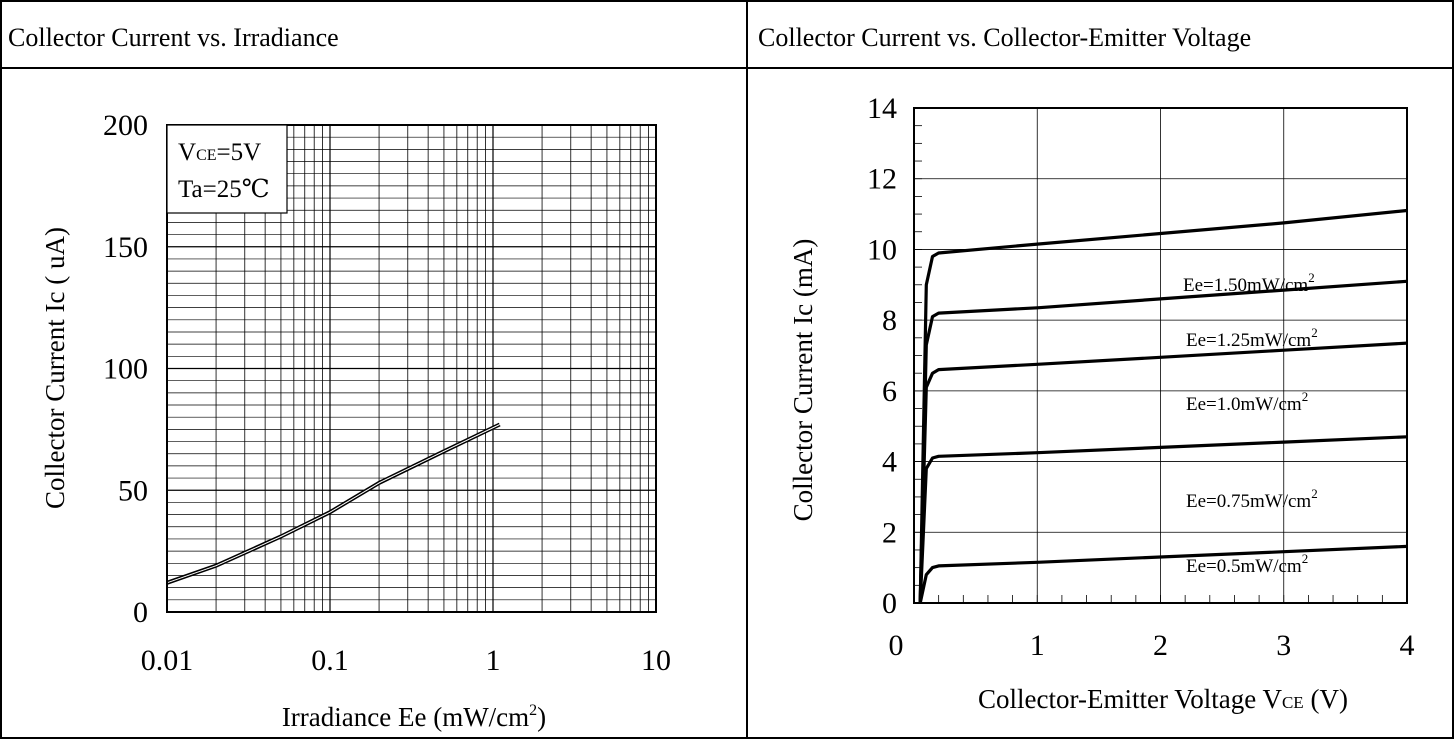 The height and width of the screenshot is (740, 1455). What do you see at coordinates (882, 249) in the screenshot?
I see `right-y-tick-label: 10` at bounding box center [882, 249].